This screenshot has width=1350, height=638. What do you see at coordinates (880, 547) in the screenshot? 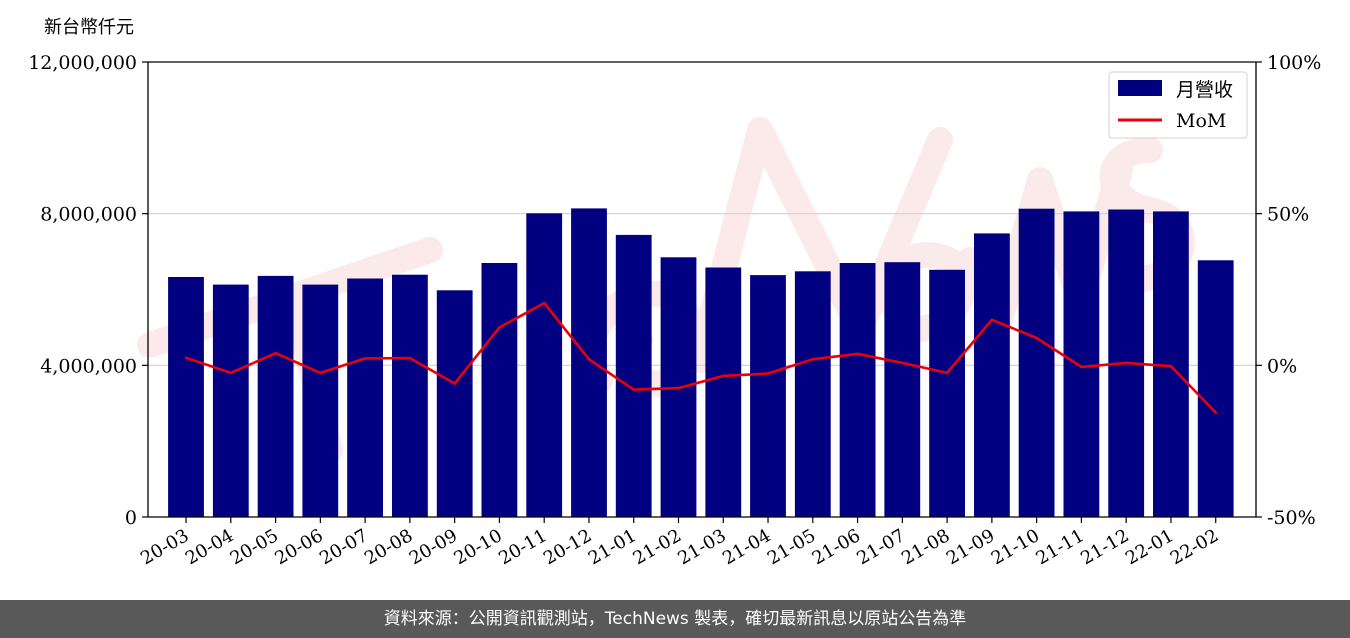
I see `x-tick-label: 21-07` at bounding box center [880, 547].